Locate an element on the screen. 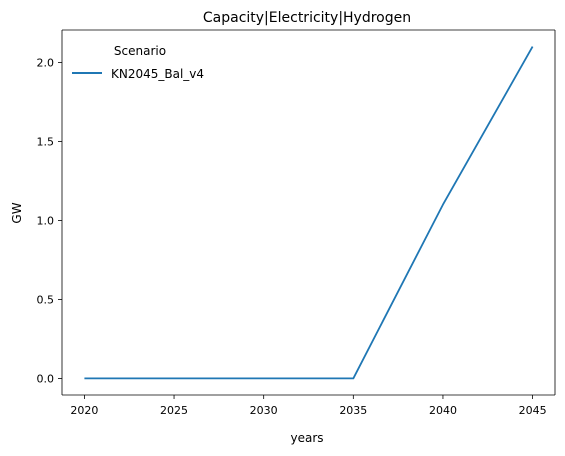  y-ticks: 0.0 0.5 1.0 1.5 2.0 is located at coordinates (49, 220).